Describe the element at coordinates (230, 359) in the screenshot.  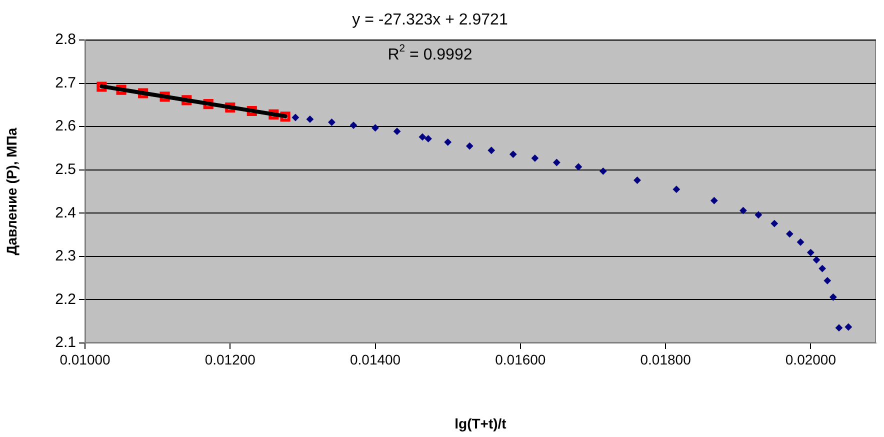
I see `x-tick-label: 0.01200` at that location.